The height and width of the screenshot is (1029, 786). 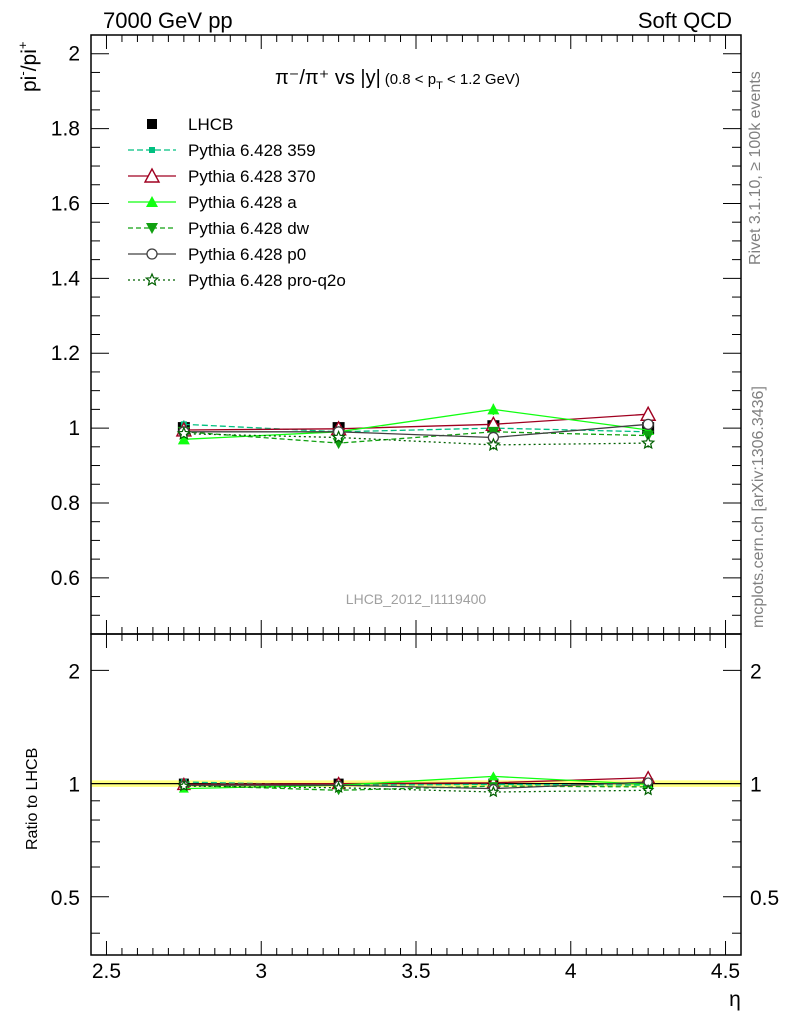 What do you see at coordinates (267, 280) in the screenshot?
I see `legend-label: Pythia 6.428 pro-q2o` at bounding box center [267, 280].